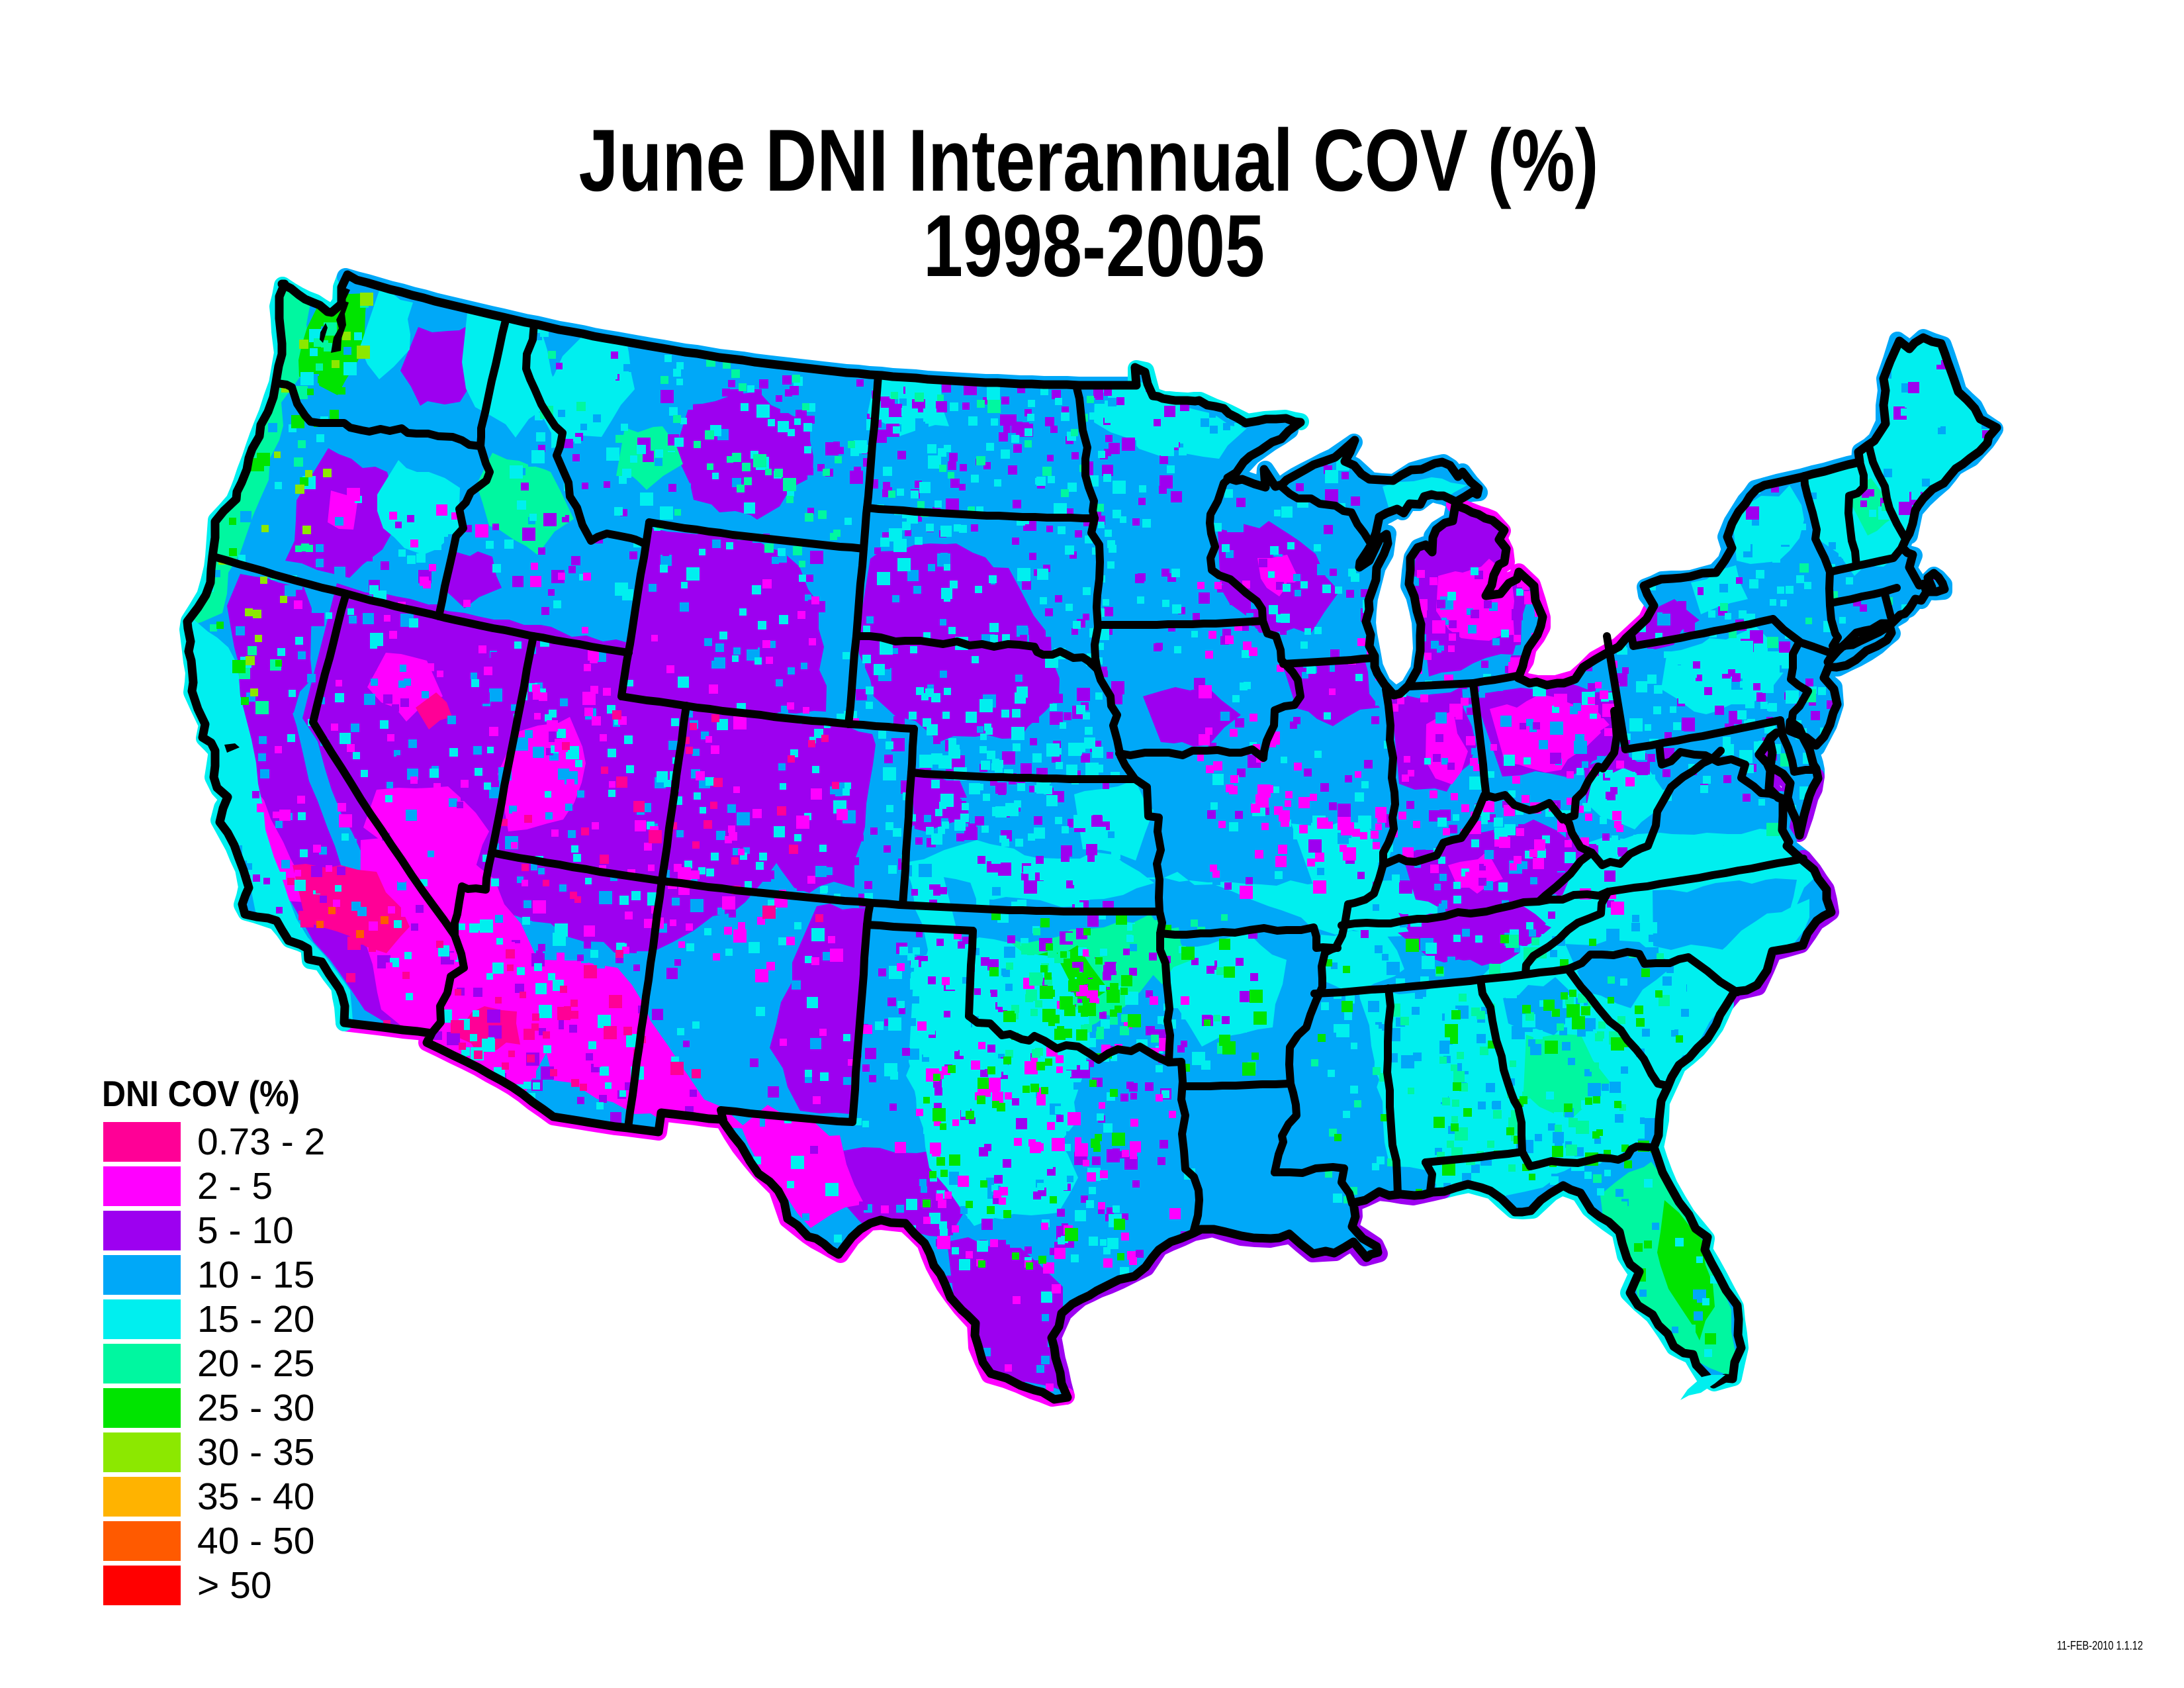 Image resolution: width=2184 pixels, height=1688 pixels. What do you see at coordinates (256, 1275) in the screenshot?
I see `svg-text: 10 - 15` at bounding box center [256, 1275].